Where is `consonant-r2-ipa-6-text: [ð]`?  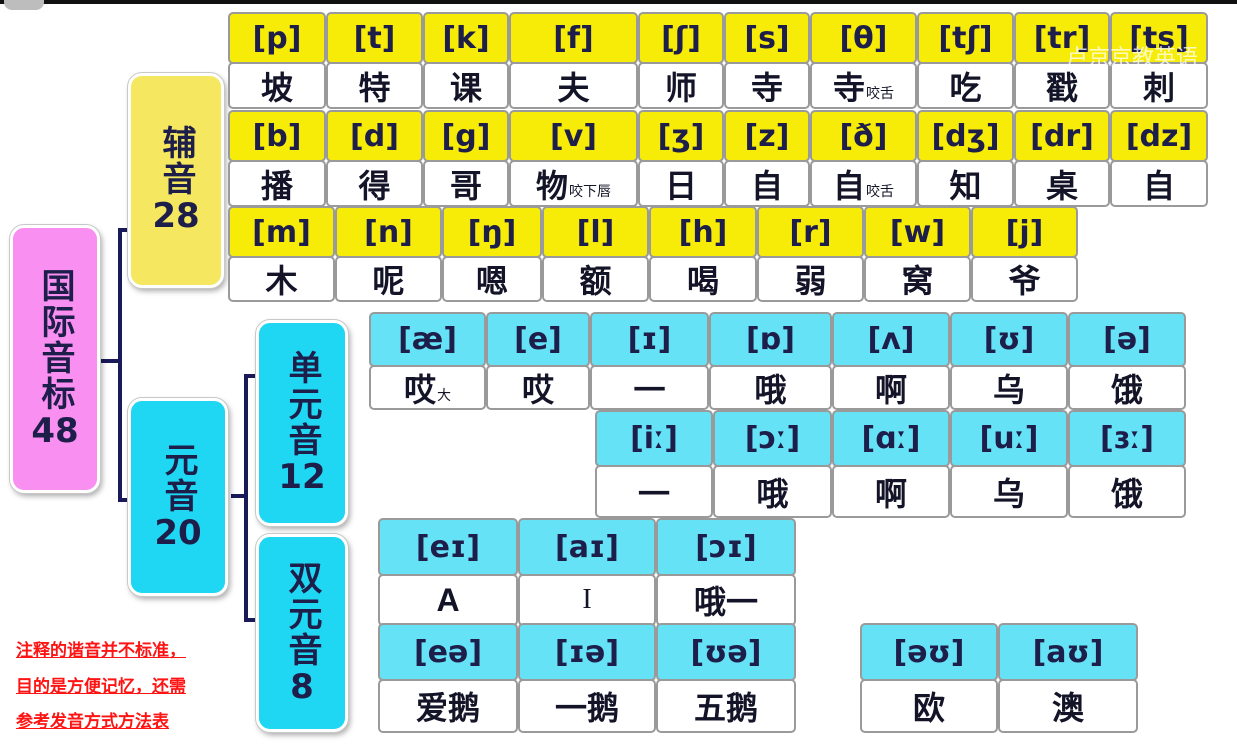
consonant-r2-ipa-6-text: [ð] is located at coordinates (863, 136).